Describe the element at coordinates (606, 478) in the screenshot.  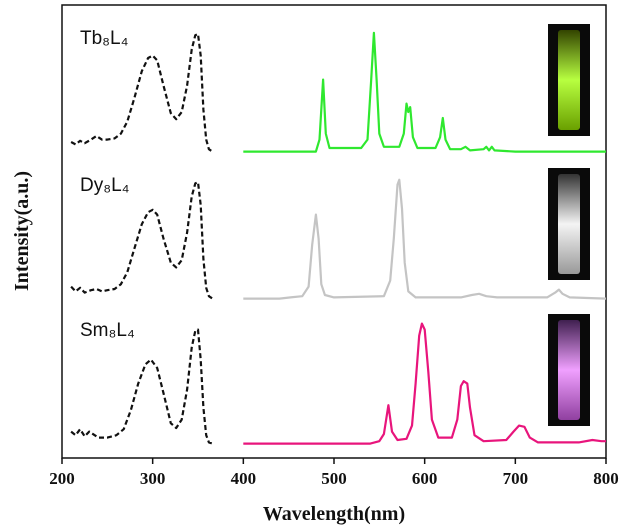
I see `x-tick-label: 800` at that location.